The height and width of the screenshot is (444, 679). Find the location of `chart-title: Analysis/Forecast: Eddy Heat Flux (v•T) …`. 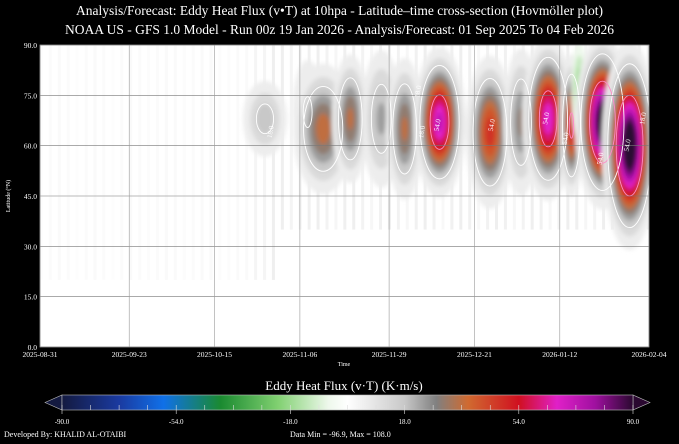

chart-title: Analysis/Forecast: Eddy Heat Flux (v•T) … is located at coordinates (339, 10).